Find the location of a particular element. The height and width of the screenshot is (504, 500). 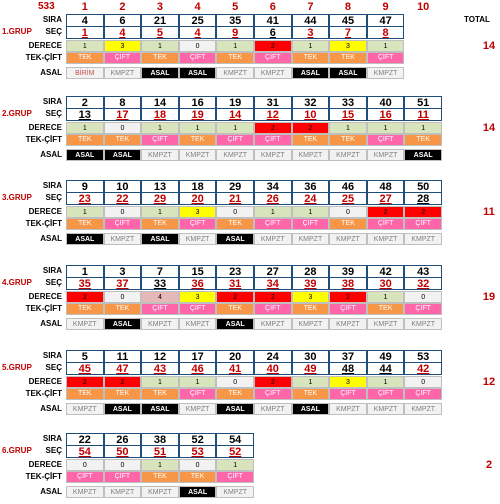

sec-cell: 33 is located at coordinates (160, 283).